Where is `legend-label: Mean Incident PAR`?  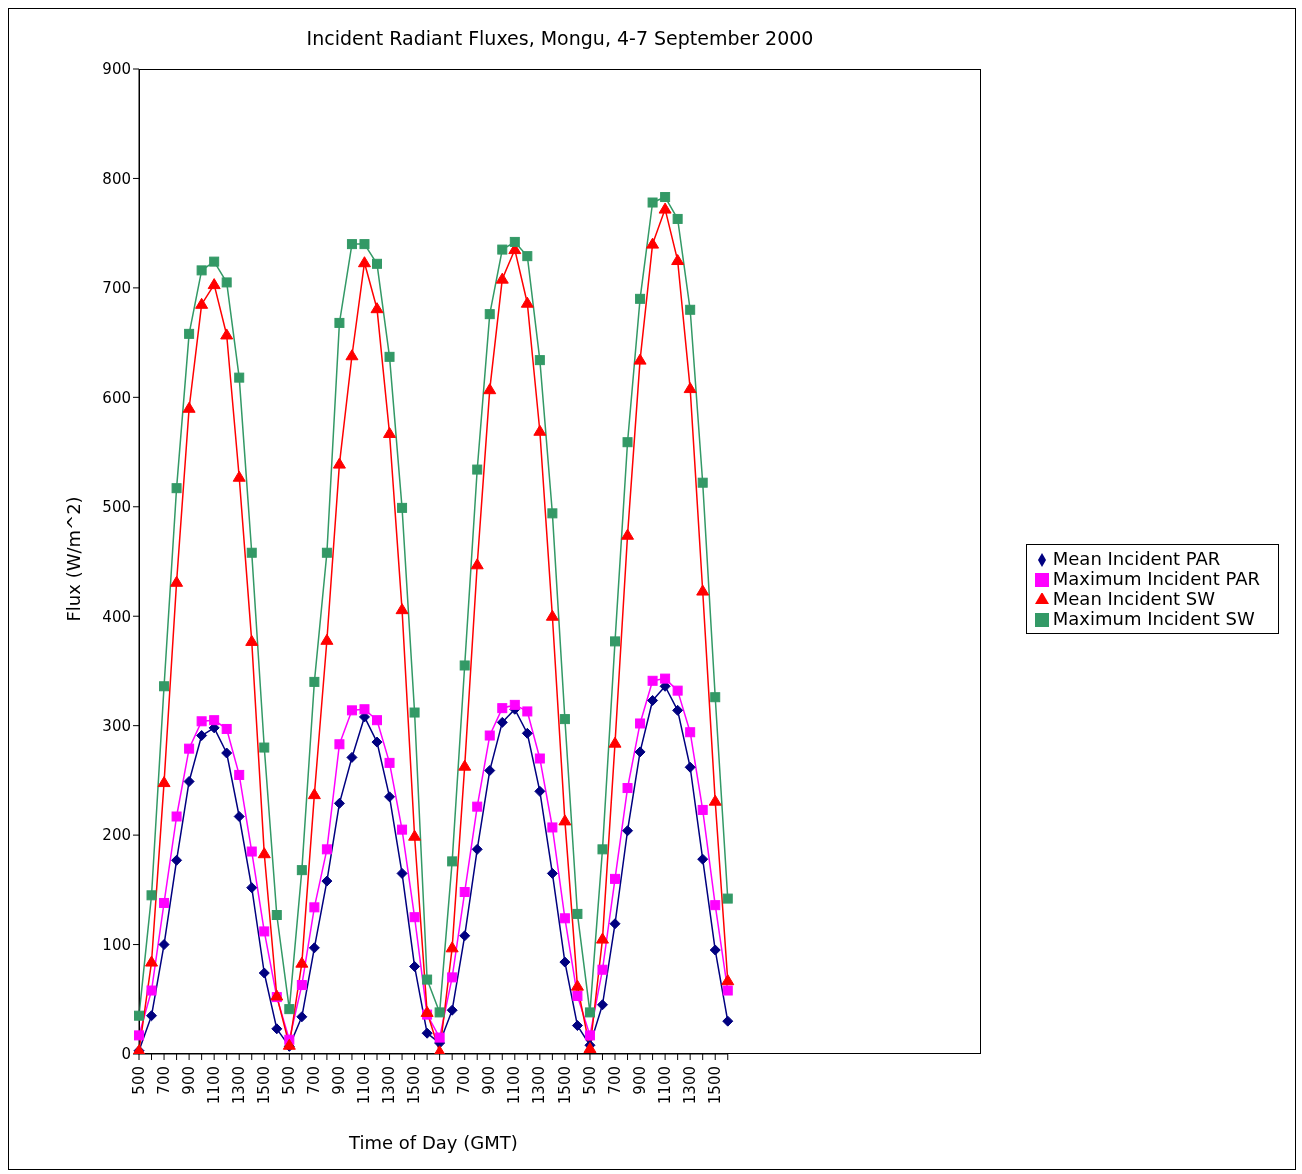 legend-label: Mean Incident PAR is located at coordinates (1136, 558).